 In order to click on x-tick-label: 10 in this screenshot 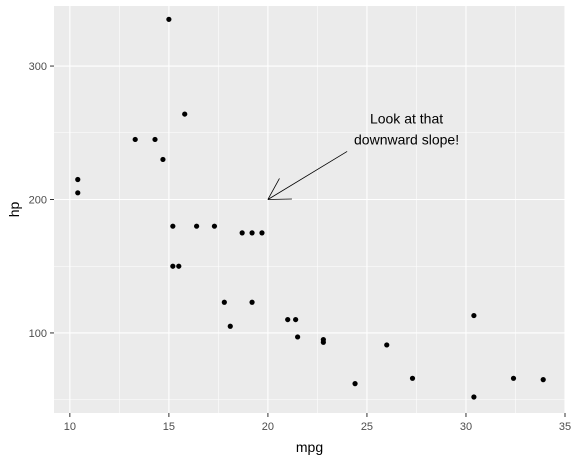, I will do `click(70, 427)`.